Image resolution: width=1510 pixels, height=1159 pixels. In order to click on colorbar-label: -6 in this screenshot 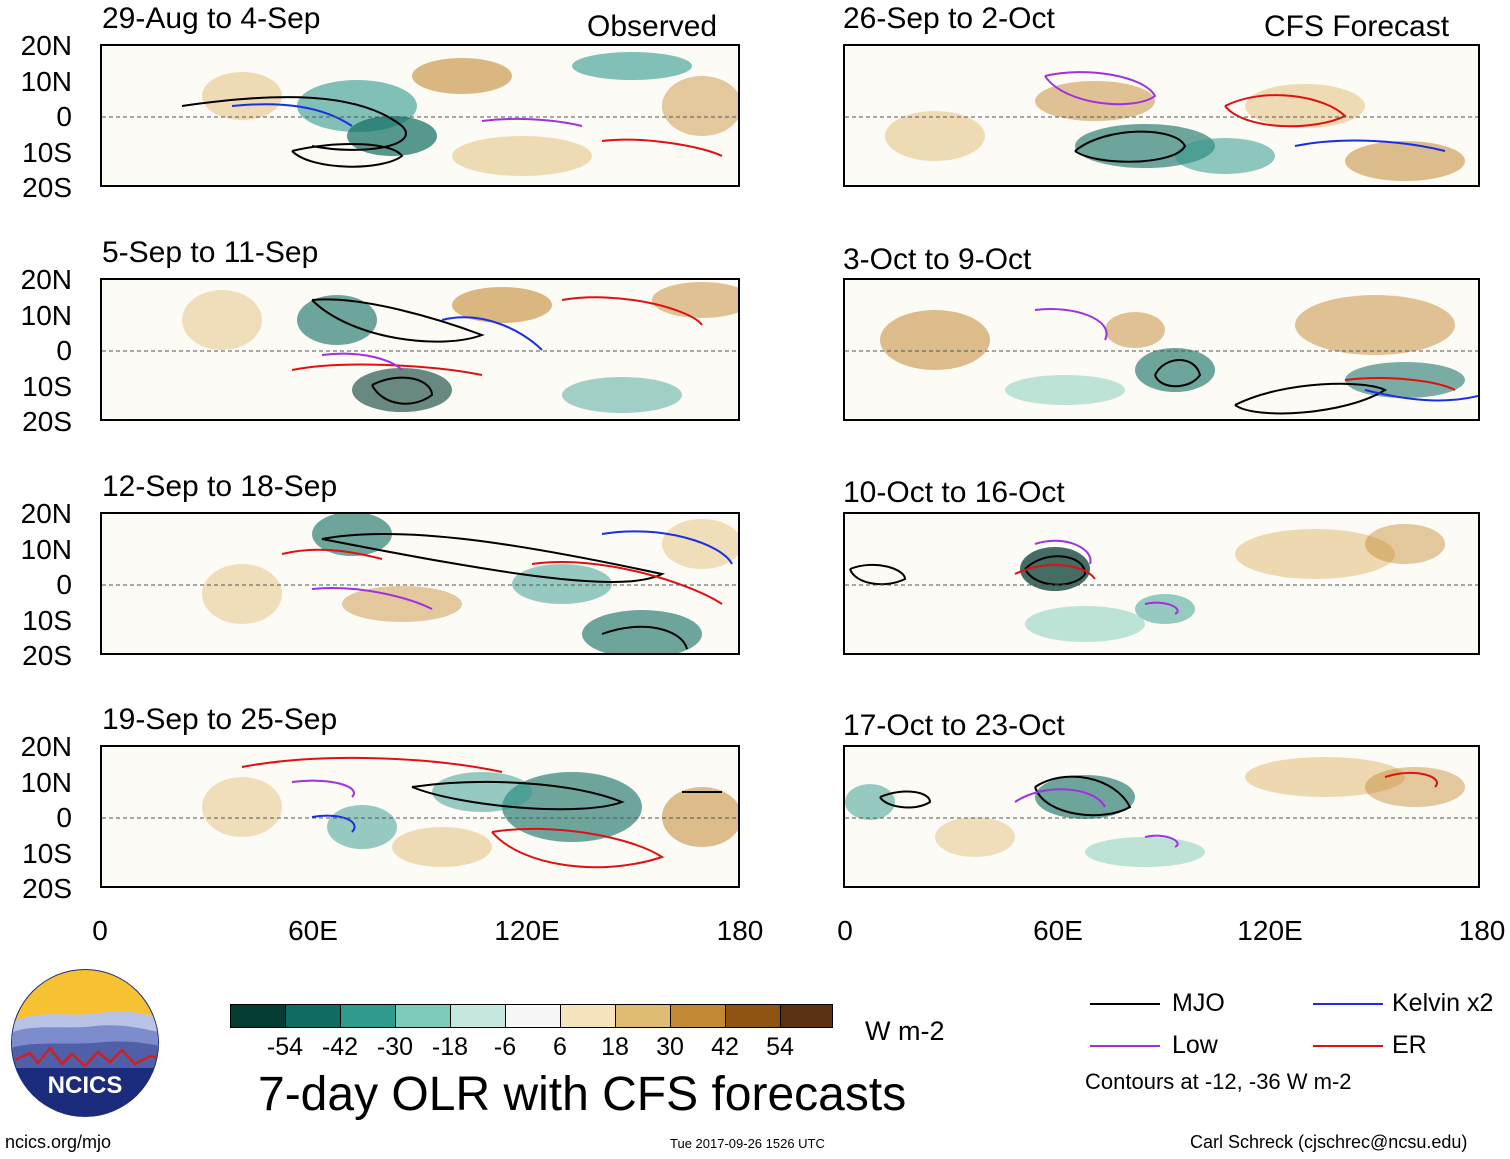, I will do `click(505, 1047)`.